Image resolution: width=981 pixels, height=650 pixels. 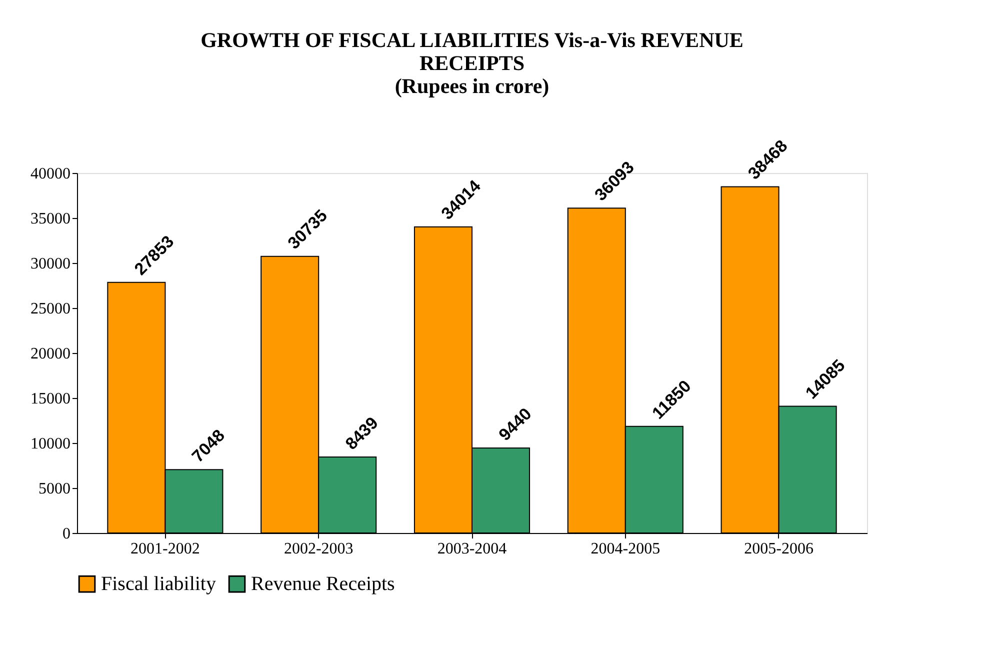 What do you see at coordinates (50, 174) in the screenshot?
I see `y-tick-label: 40000` at bounding box center [50, 174].